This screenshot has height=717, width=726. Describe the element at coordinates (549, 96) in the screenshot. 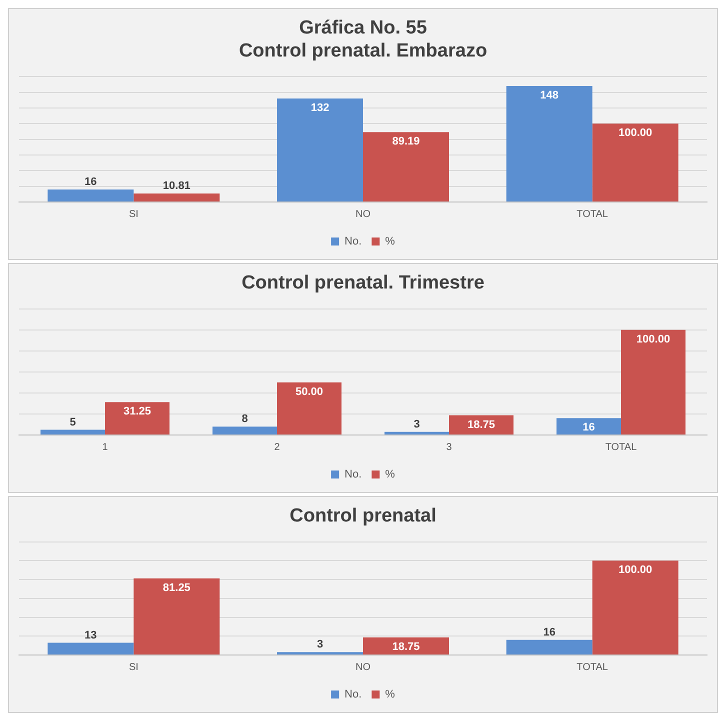

I see `data-label: 148` at that location.